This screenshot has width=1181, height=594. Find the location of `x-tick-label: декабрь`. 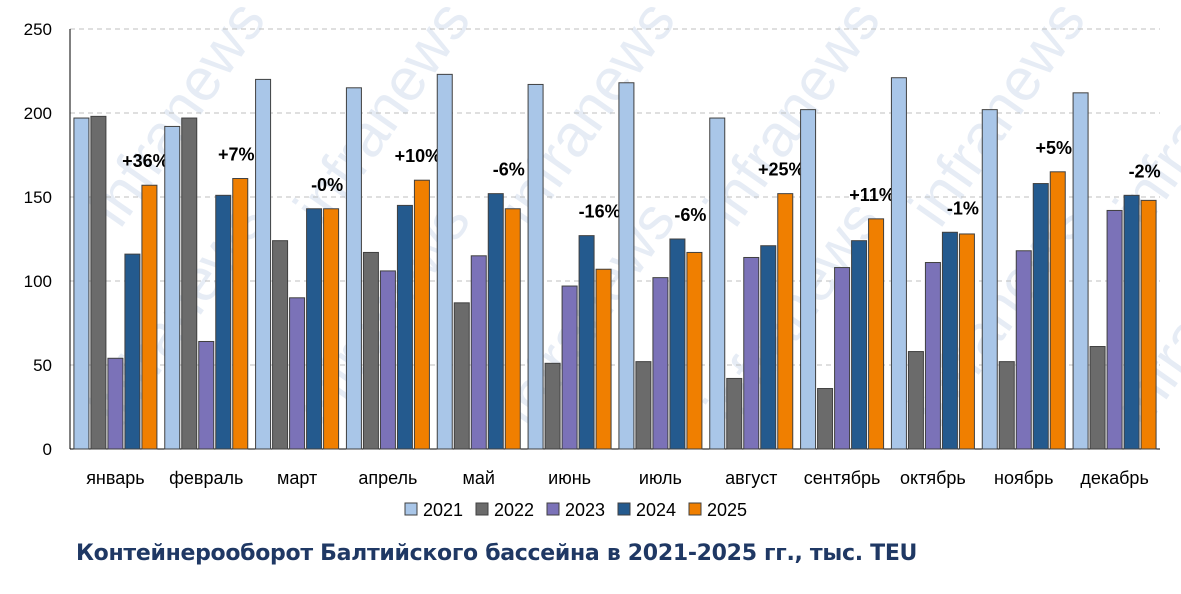

x-tick-label: декабрь is located at coordinates (1114, 478).